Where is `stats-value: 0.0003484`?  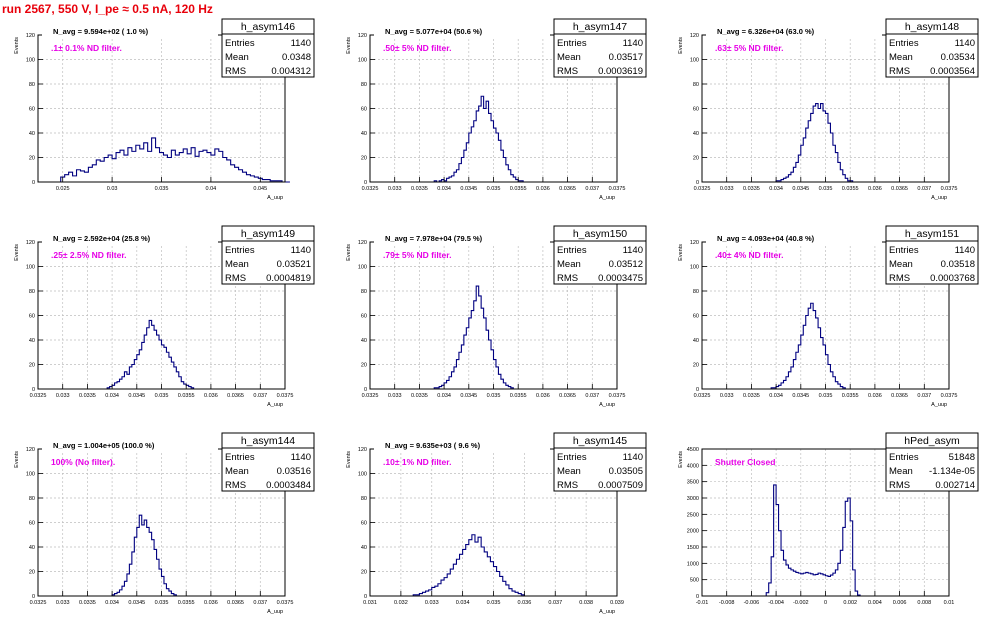
stats-value: 0.0003484 is located at coordinates (288, 485).